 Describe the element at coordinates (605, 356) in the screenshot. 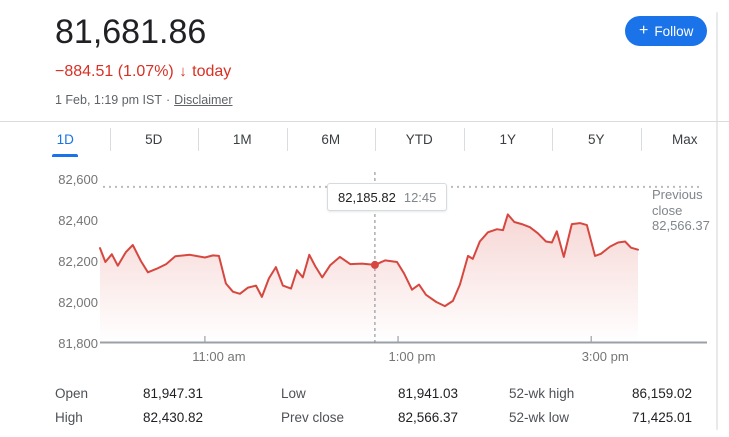

I see `x-axis-label: 3:00 pm` at that location.